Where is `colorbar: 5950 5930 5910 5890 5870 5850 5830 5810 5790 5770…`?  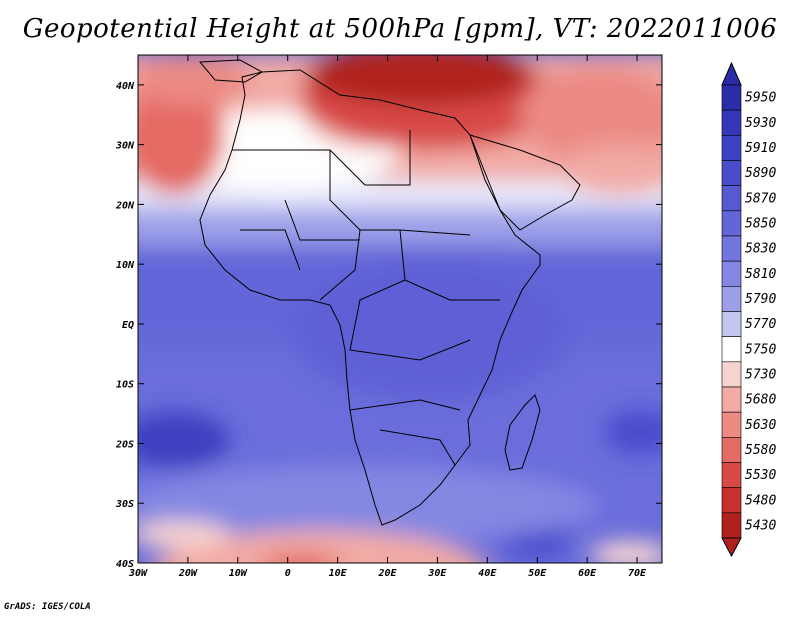 colorbar: 5950 5930 5910 5890 5870 5850 5830 5810 5790 5770… is located at coordinates (748, 309).